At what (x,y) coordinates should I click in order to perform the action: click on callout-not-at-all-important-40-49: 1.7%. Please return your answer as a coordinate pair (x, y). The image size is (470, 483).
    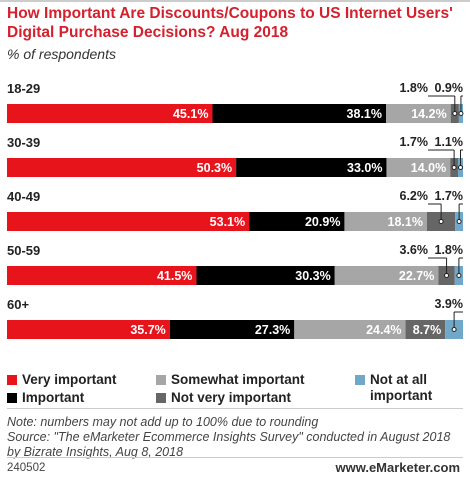
    Looking at the image, I should click on (449, 196).